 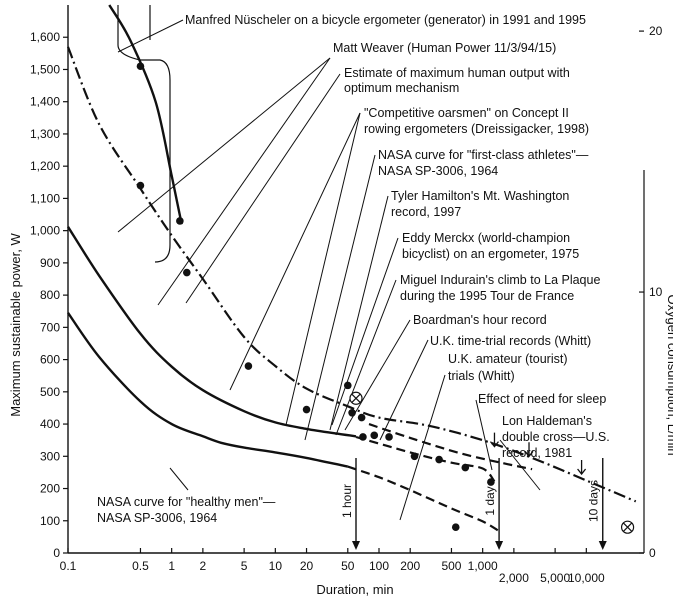 I want to click on y-tick-label: 300, so click(x=50, y=456).